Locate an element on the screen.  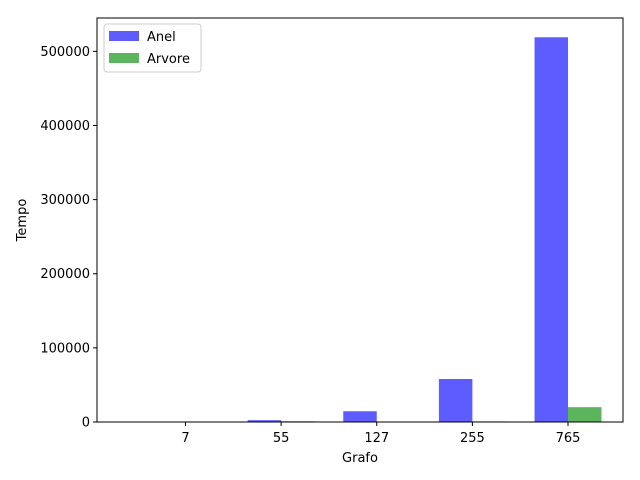
y-tick-label: 500000 is located at coordinates (65, 52).